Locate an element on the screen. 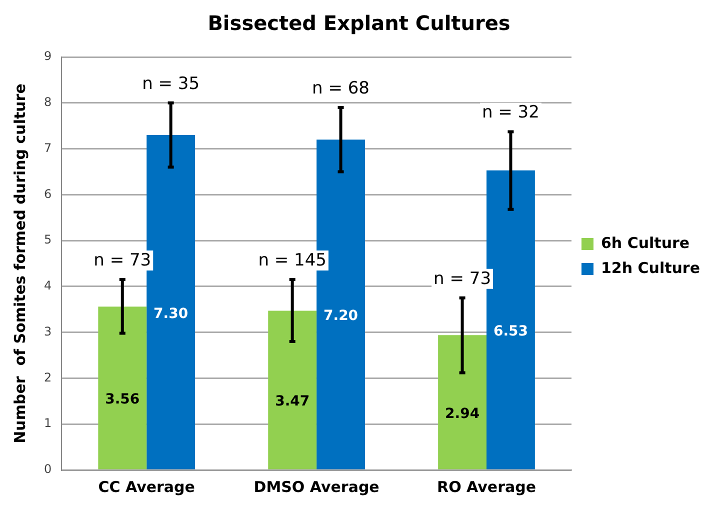 This screenshot has width=723, height=508. data-label: 6.53 is located at coordinates (510, 331).